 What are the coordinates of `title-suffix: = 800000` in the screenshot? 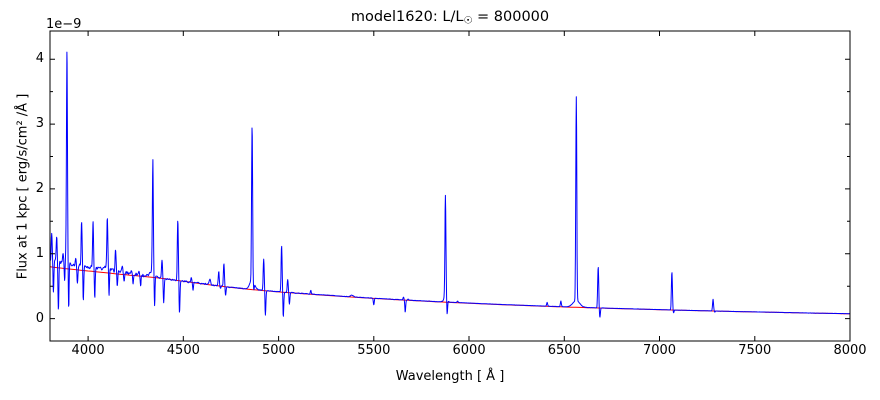 It's located at (511, 17).